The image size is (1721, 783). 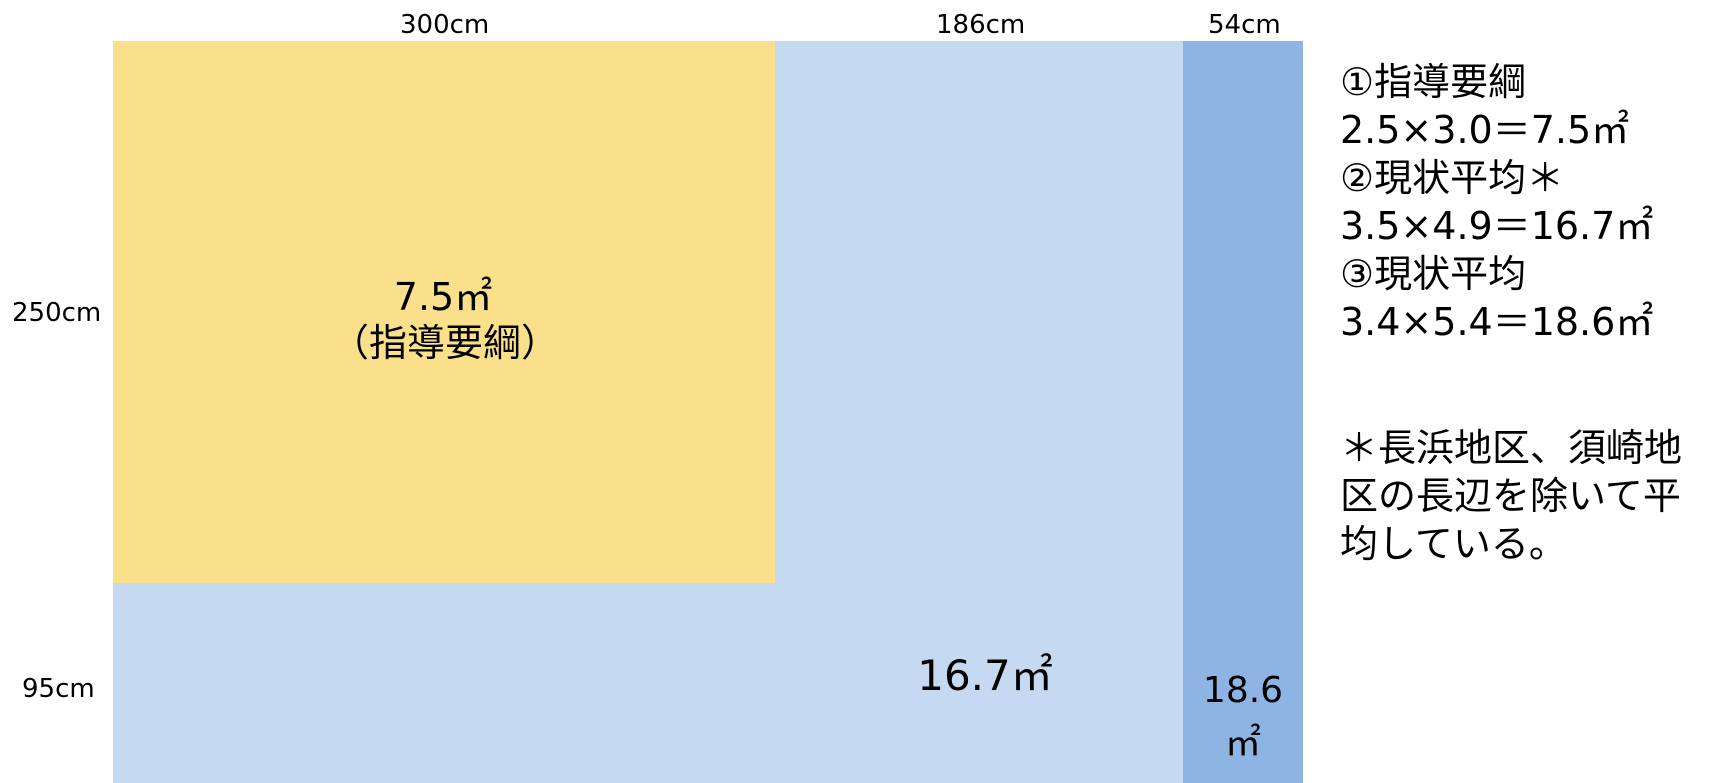 What do you see at coordinates (985, 675) in the screenshot?
I see `area-2-value: 16.7㎡` at bounding box center [985, 675].